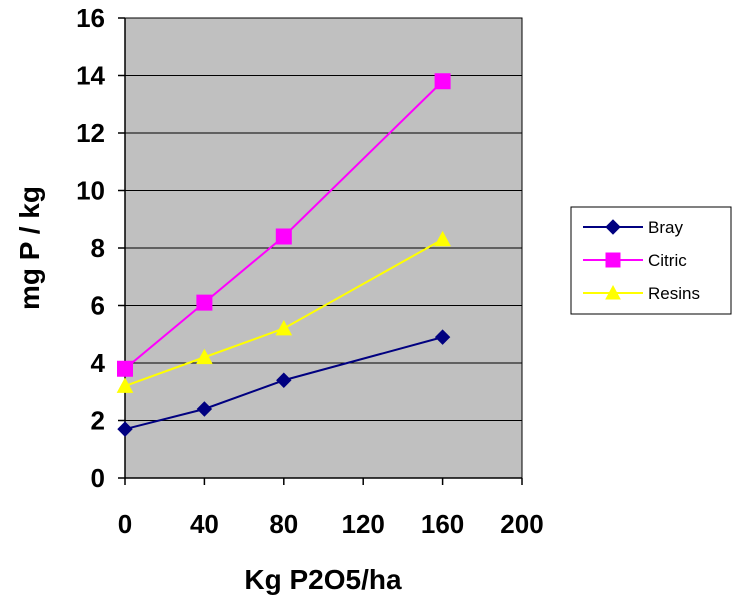 The width and height of the screenshot is (733, 607). I want to click on legend-label-citric: Citric, so click(667, 260).